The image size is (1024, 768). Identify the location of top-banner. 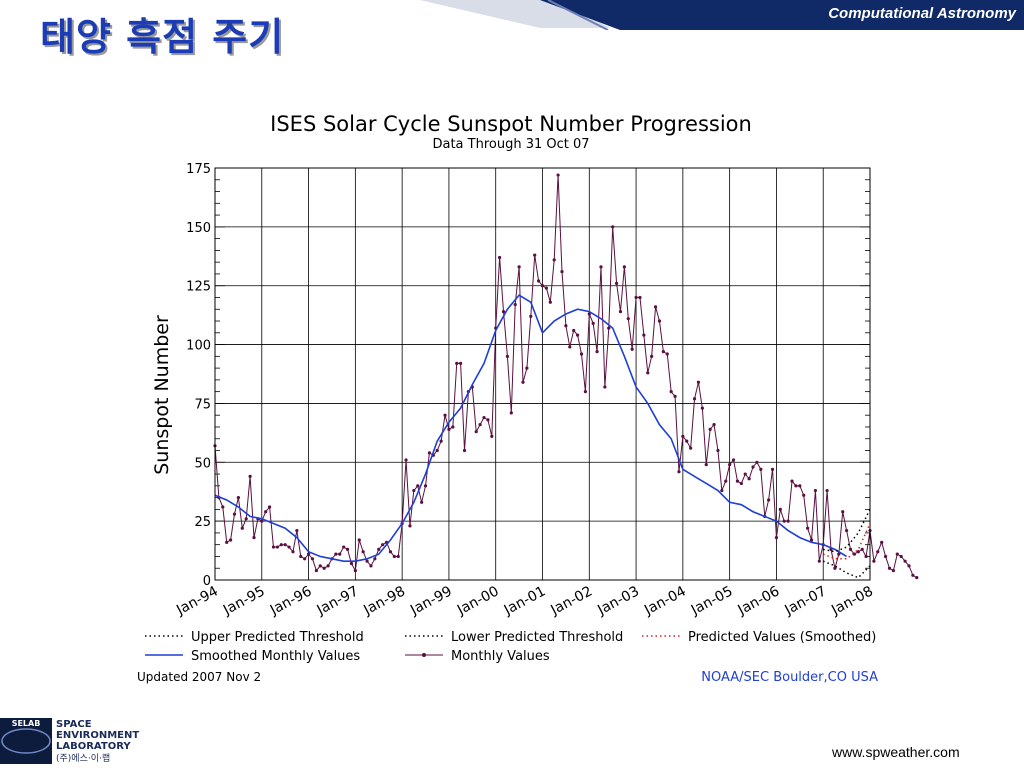
(512, 15).